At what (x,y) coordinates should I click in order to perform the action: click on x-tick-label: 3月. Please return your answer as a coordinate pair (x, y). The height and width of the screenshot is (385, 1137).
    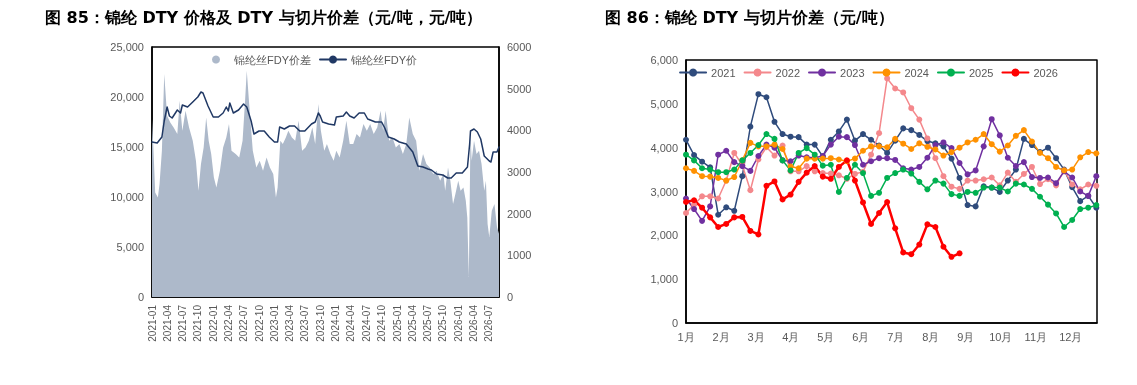
    Looking at the image, I should click on (756, 336).